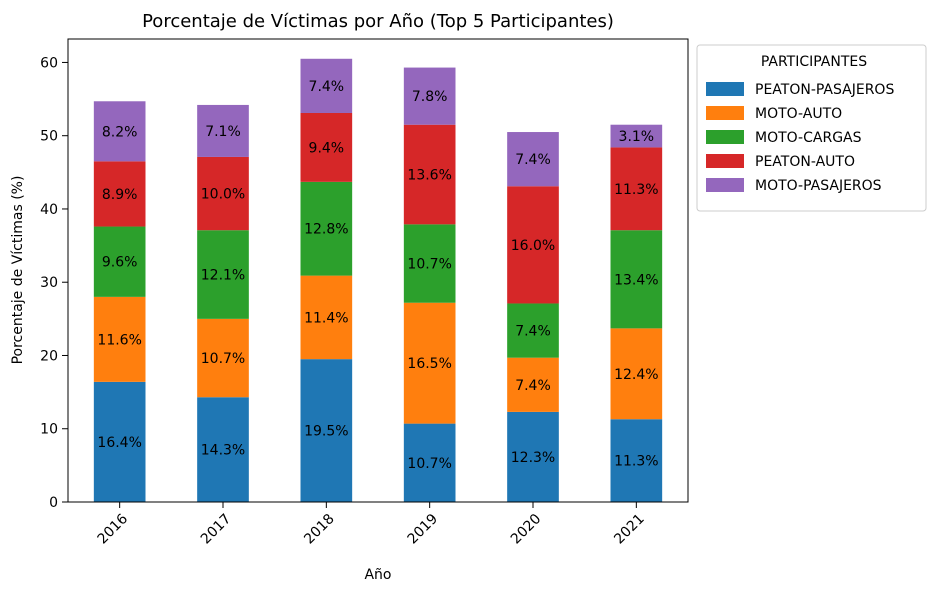  I want to click on data-label: 3.1%, so click(637, 137).